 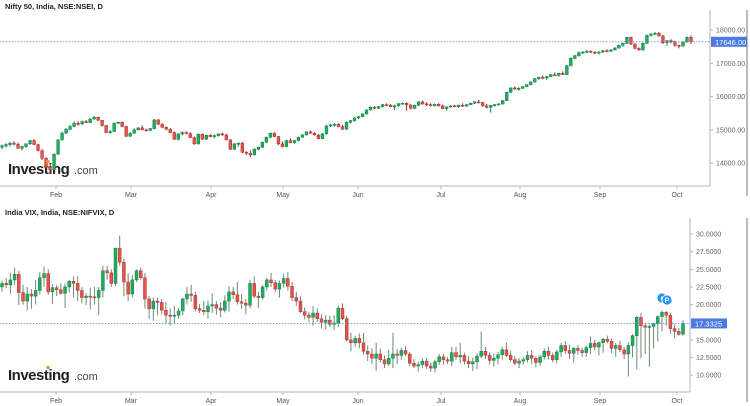 What do you see at coordinates (441, 401) in the screenshot?
I see `vix-x-tick-label: Jul` at bounding box center [441, 401].